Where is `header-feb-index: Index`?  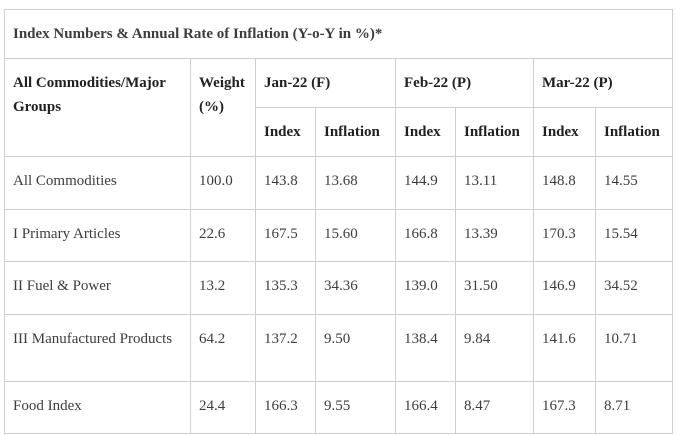
header-feb-index: Index is located at coordinates (425, 132).